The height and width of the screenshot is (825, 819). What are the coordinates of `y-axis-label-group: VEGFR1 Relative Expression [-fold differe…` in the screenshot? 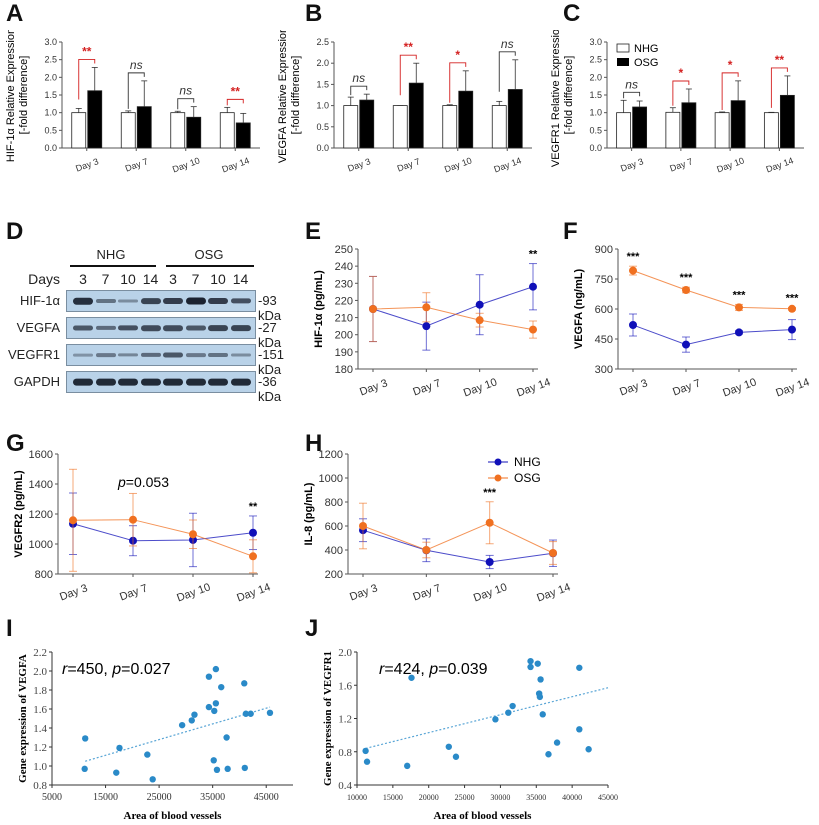 It's located at (562, 98).